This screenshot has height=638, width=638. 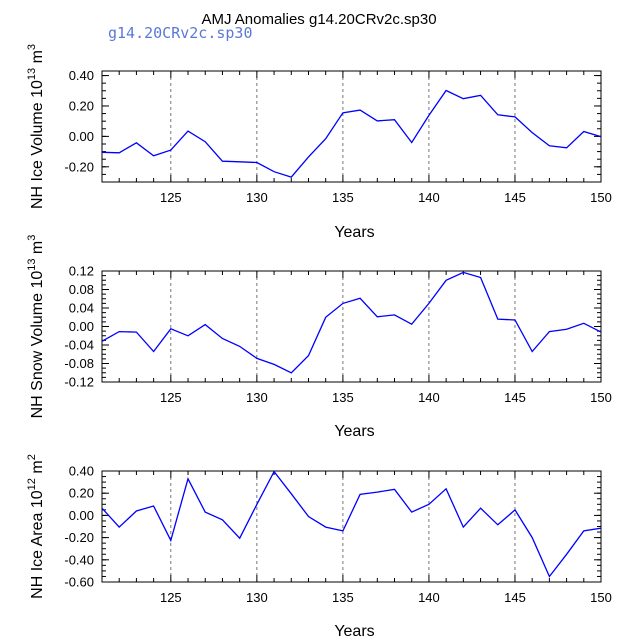 What do you see at coordinates (79, 345) in the screenshot?
I see `y-tick-label: -0.04` at bounding box center [79, 345].